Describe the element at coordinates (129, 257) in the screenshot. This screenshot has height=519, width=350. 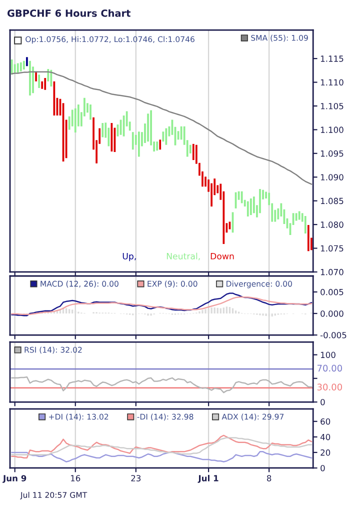
I see `text: Up,` at that location.